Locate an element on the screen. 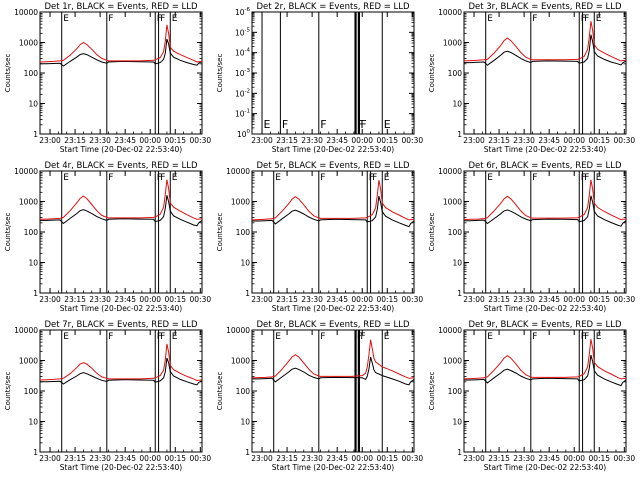 The height and width of the screenshot is (480, 640). y-tick-label: 10⁻² is located at coordinates (242, 93).